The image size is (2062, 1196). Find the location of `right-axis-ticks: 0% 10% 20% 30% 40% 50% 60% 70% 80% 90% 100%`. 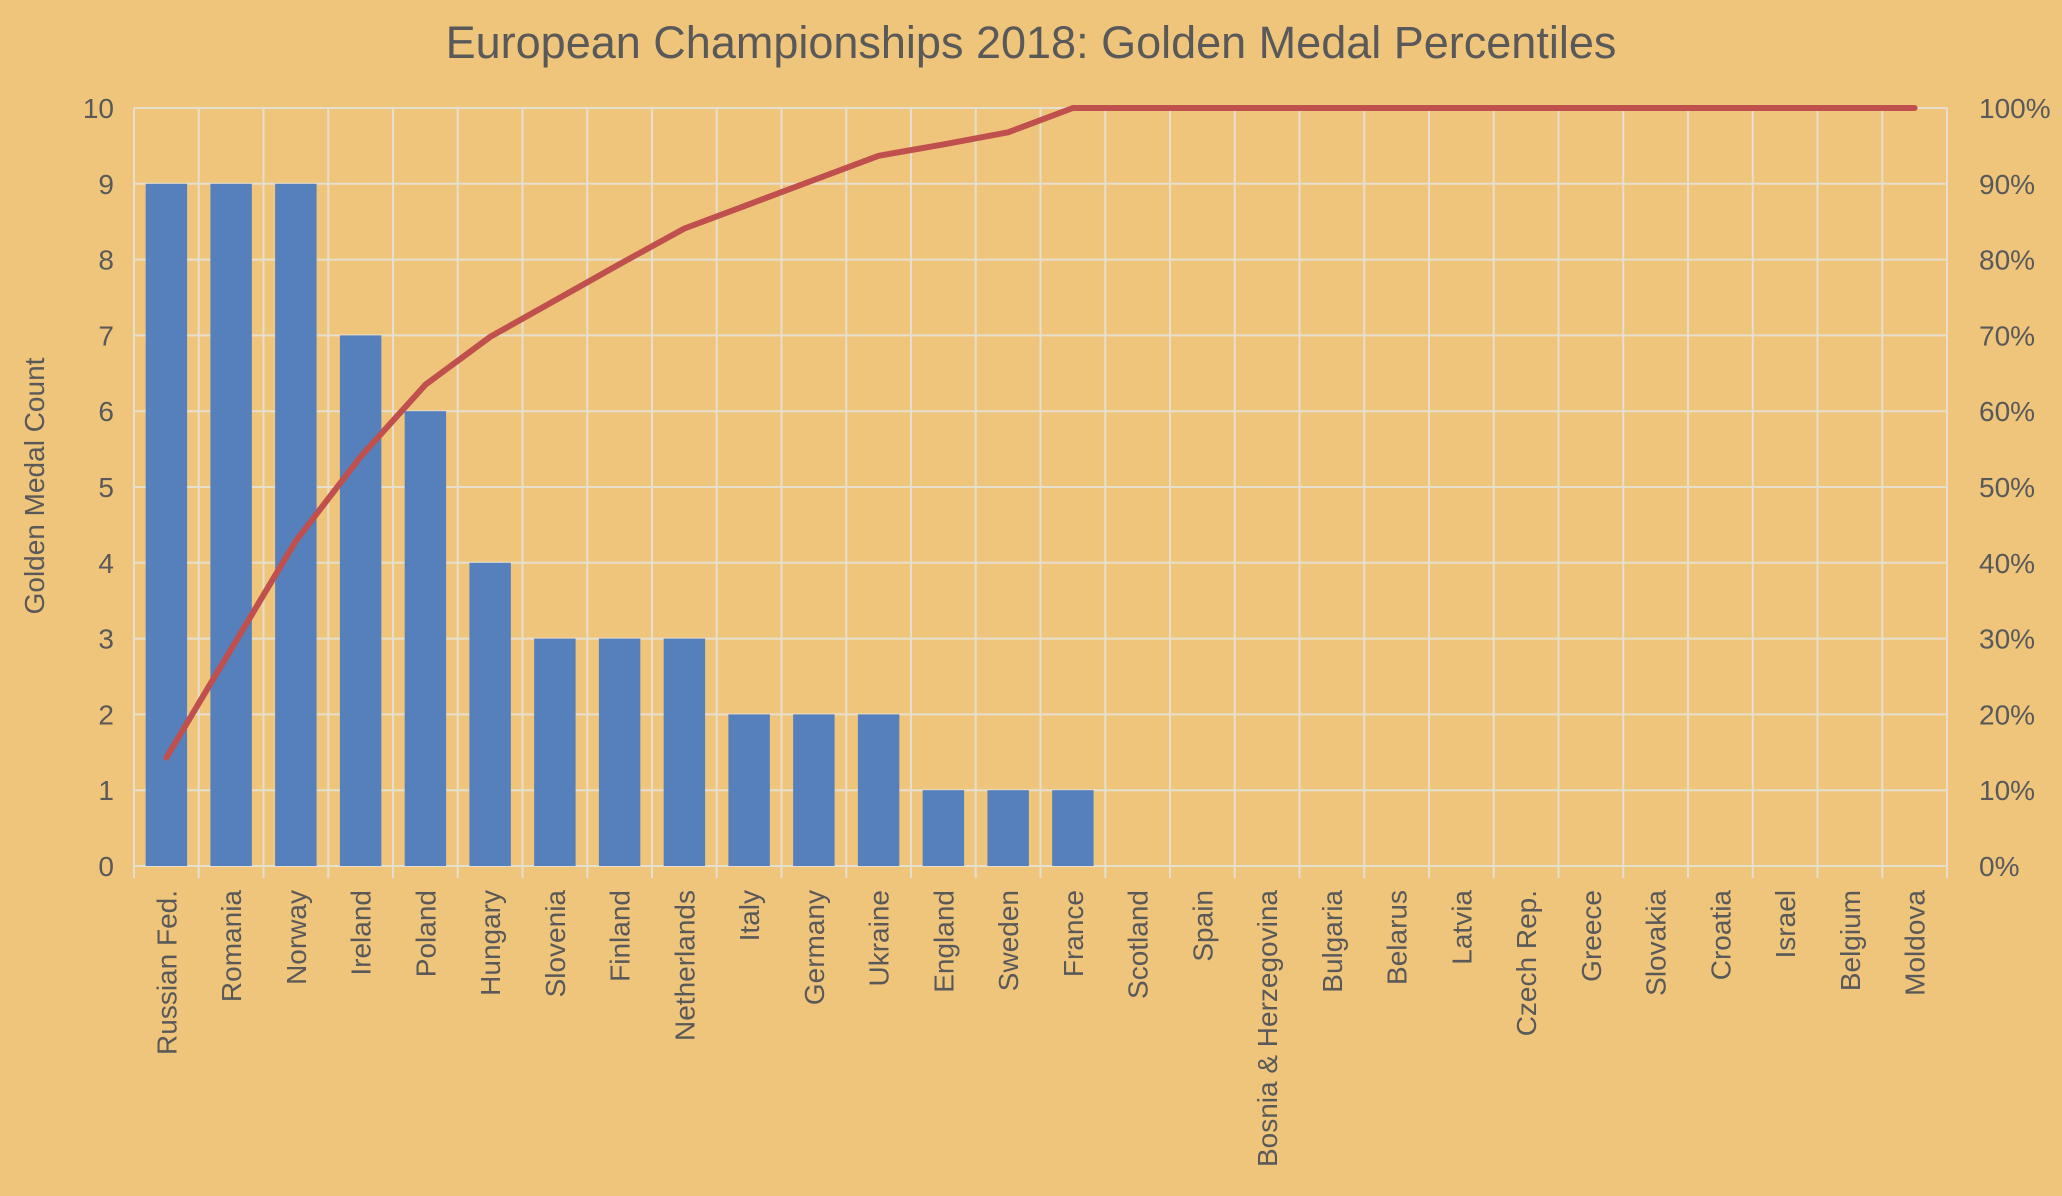

right-axis-ticks: 0% 10% 20% 30% 40% 50% 60% 70% 80% 90% 100% is located at coordinates (2015, 487).